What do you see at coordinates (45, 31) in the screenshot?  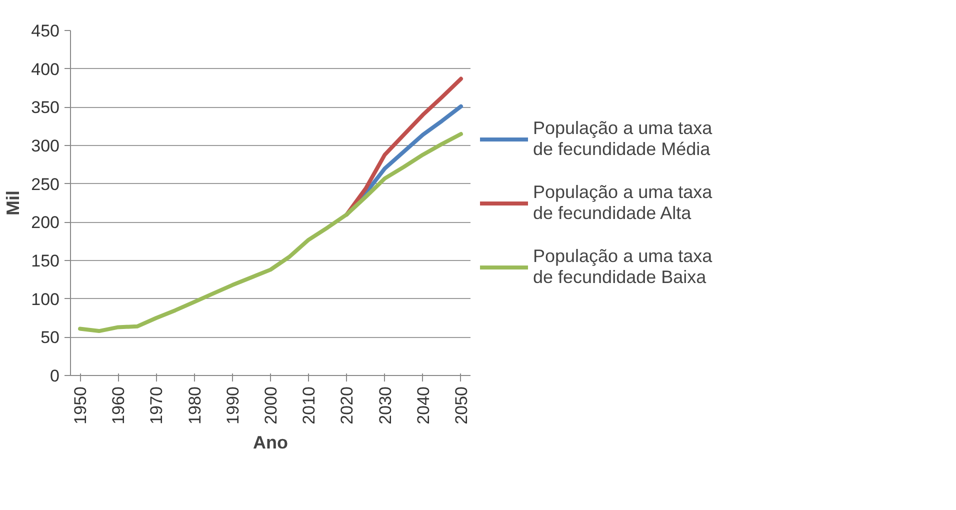 I see `y-tick-label: 450` at bounding box center [45, 31].